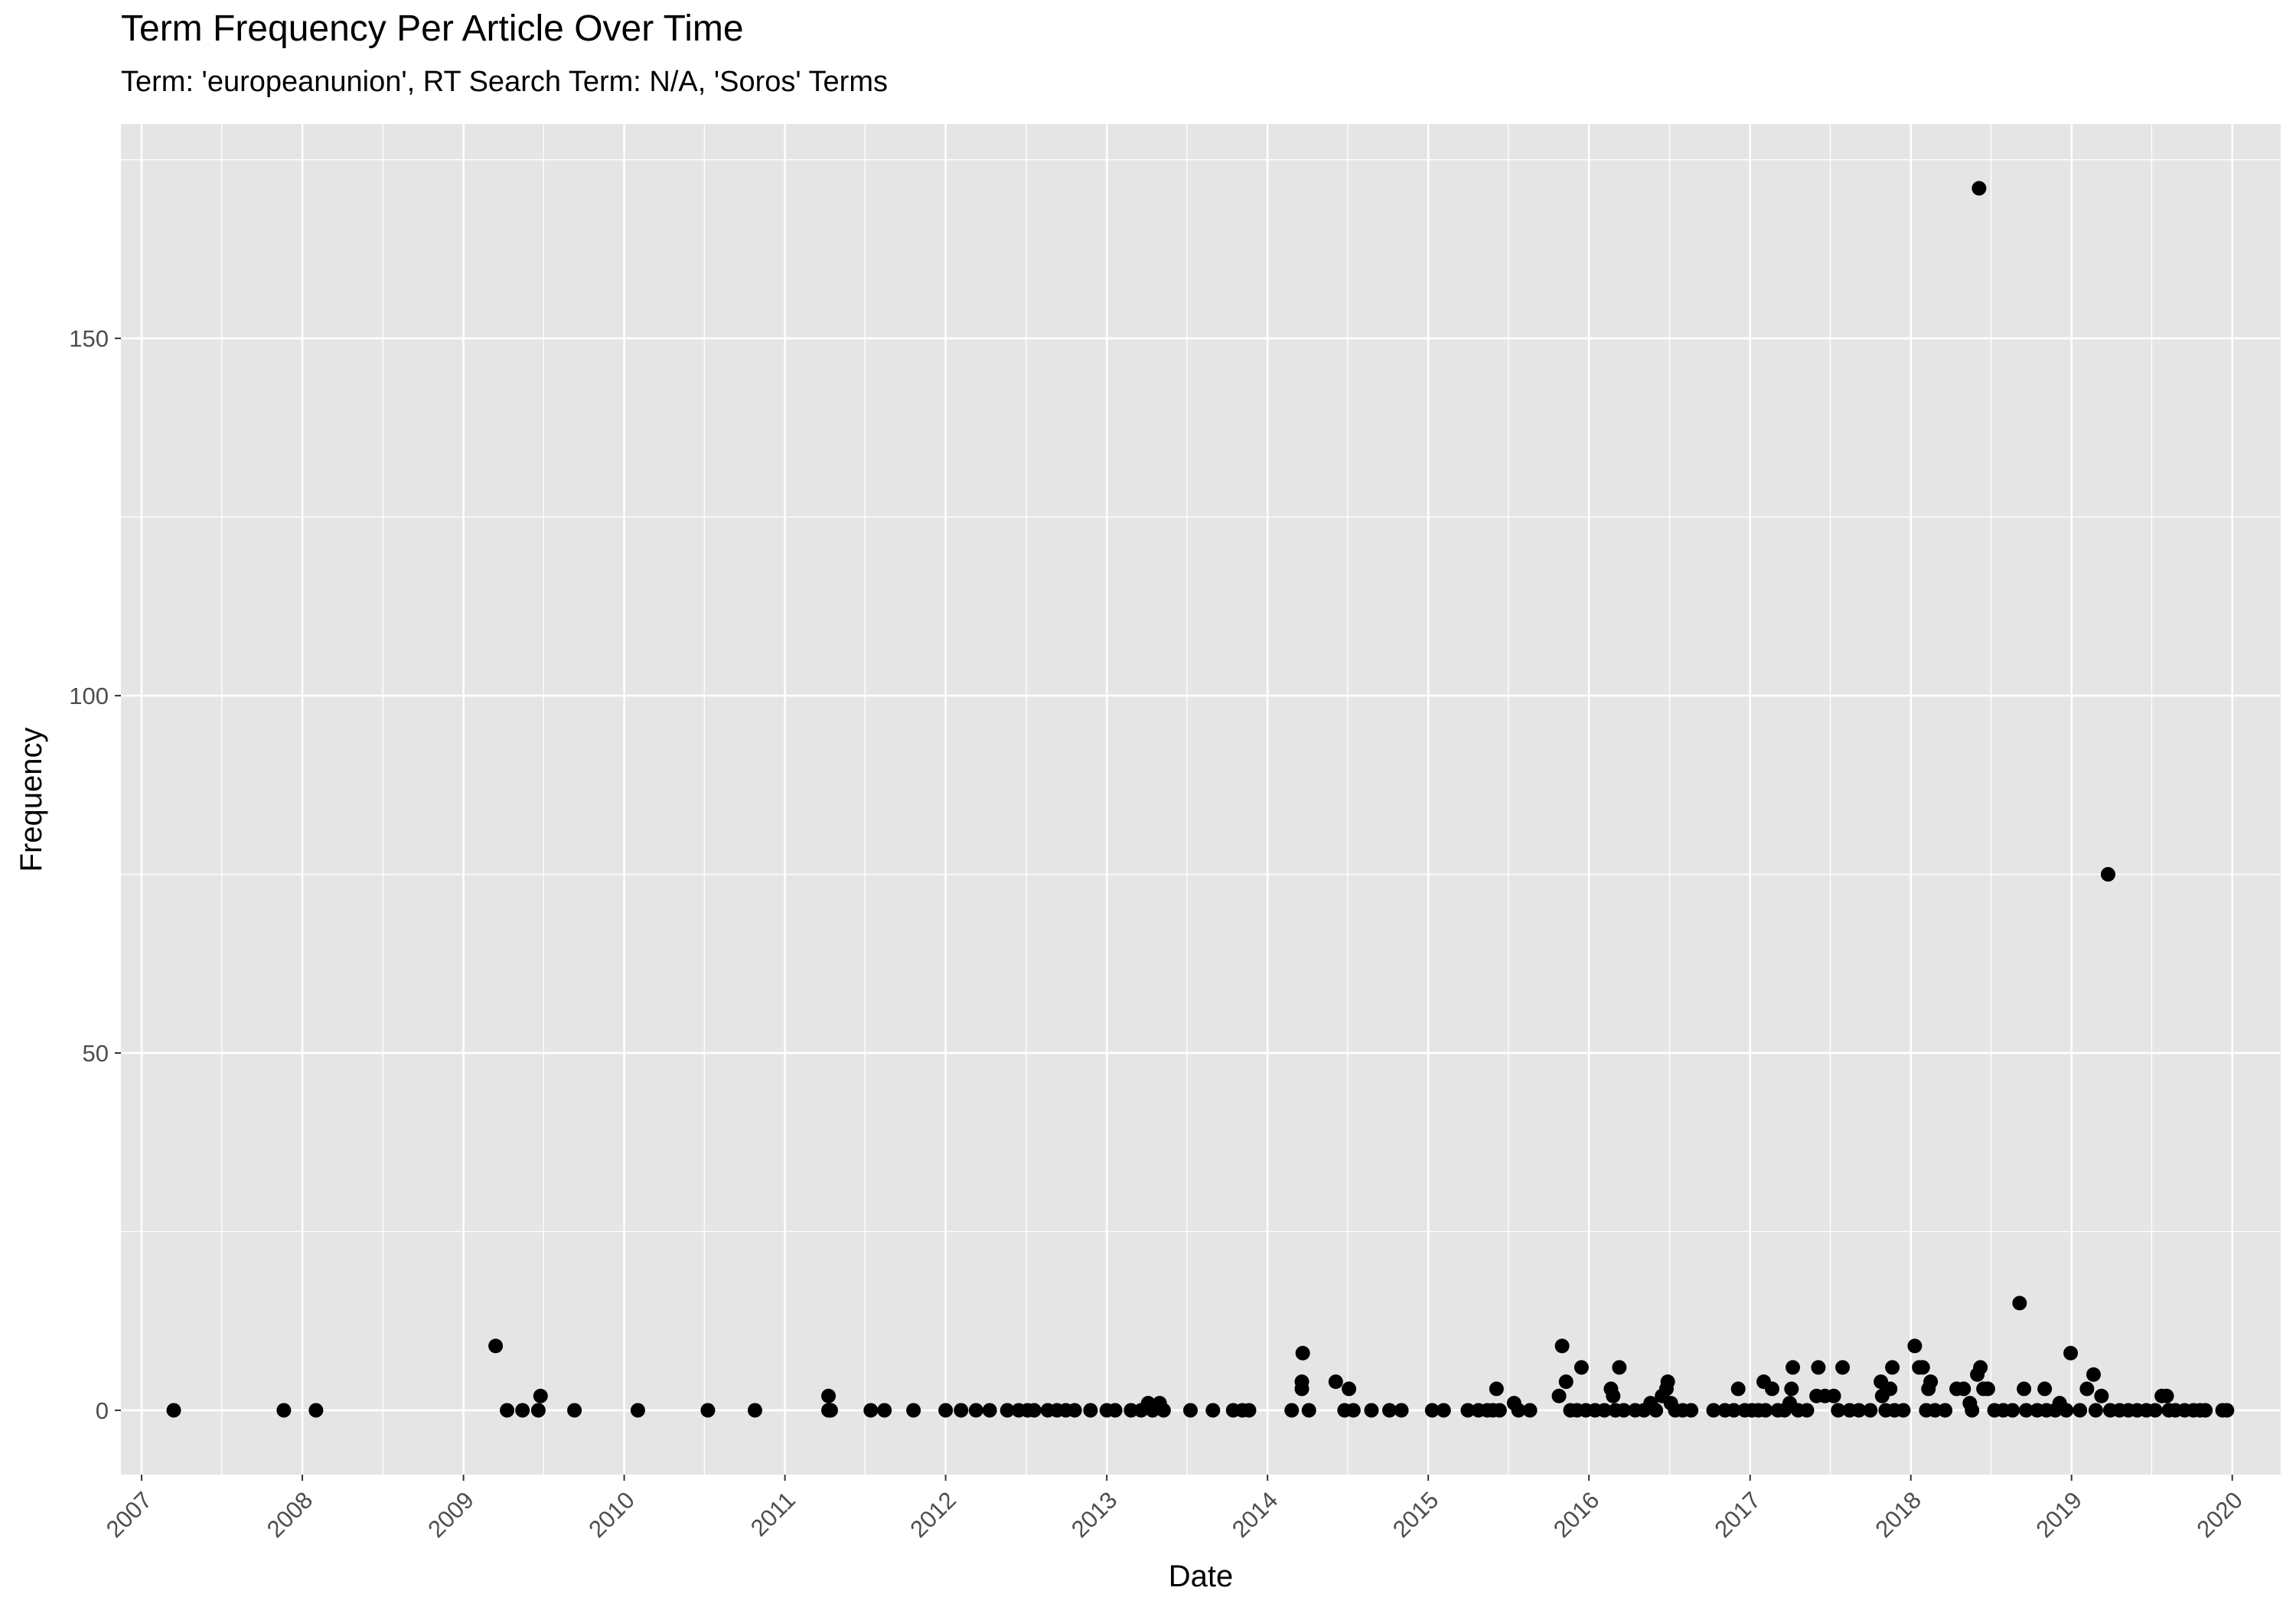  Describe the element at coordinates (2058, 1515) in the screenshot. I see `x-tick-label: 2019` at that location.